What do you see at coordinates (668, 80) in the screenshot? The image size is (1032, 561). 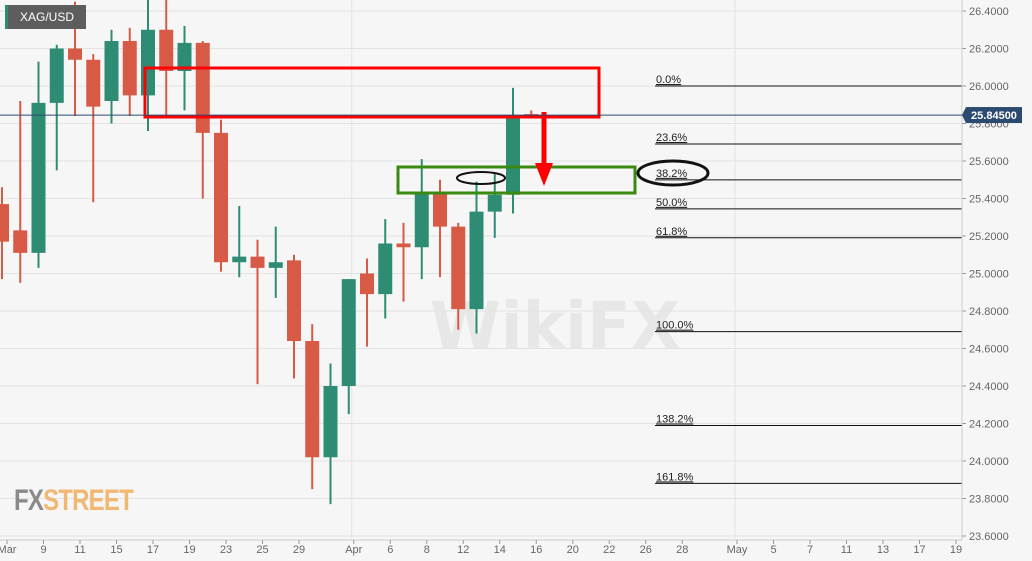 I see `fib-level-label: 0.0%` at bounding box center [668, 80].